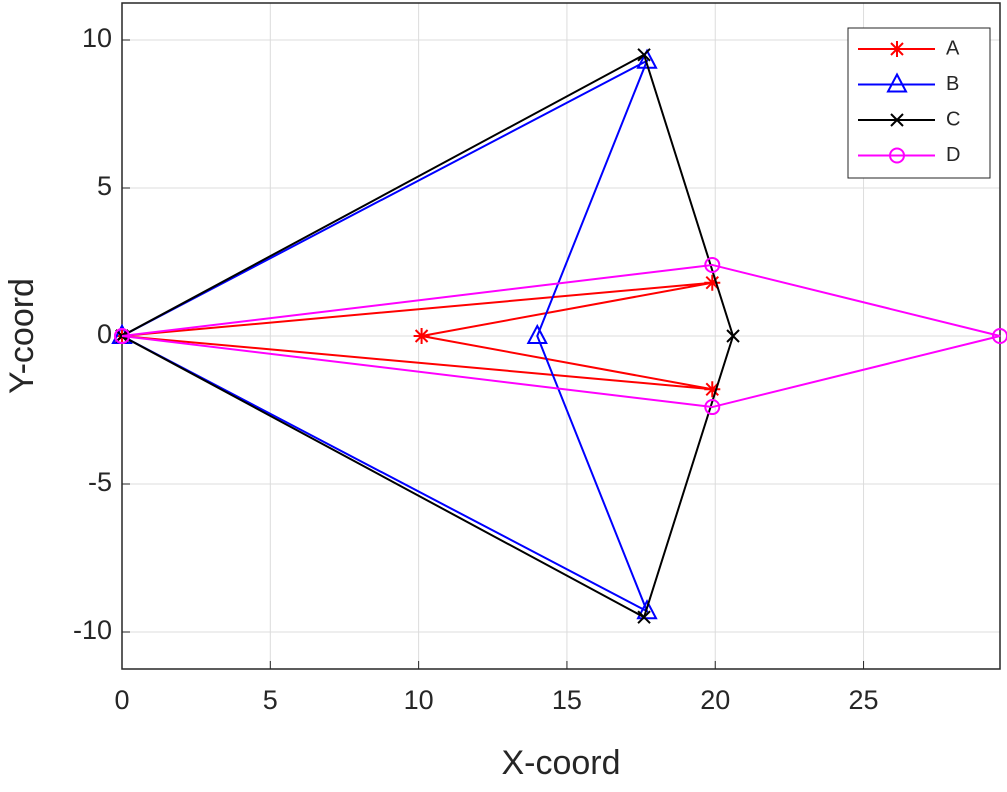  What do you see at coordinates (104, 334) in the screenshot?
I see `y-tick-label: 0` at bounding box center [104, 334].